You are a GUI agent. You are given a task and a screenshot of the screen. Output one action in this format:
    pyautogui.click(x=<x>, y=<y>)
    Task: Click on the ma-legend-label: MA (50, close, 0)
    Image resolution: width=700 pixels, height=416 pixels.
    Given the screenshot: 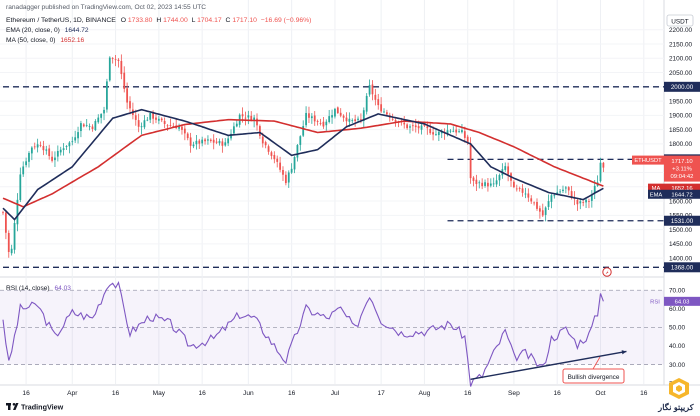 What is the action you would take?
    pyautogui.click(x=30, y=40)
    